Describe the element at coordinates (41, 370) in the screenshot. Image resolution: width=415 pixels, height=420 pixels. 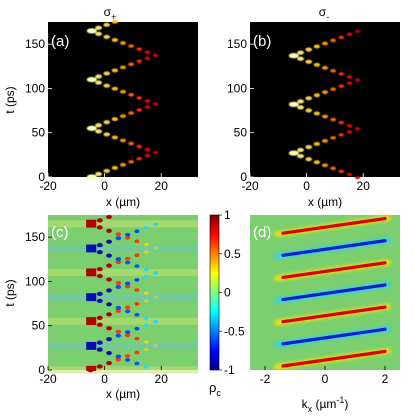
I see `y-tick-label: 0` at that location.